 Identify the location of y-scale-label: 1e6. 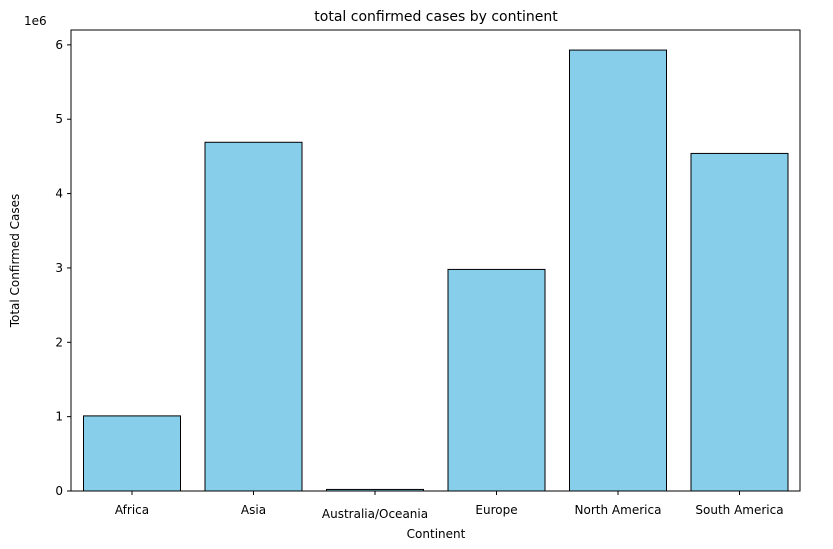
(35, 21).